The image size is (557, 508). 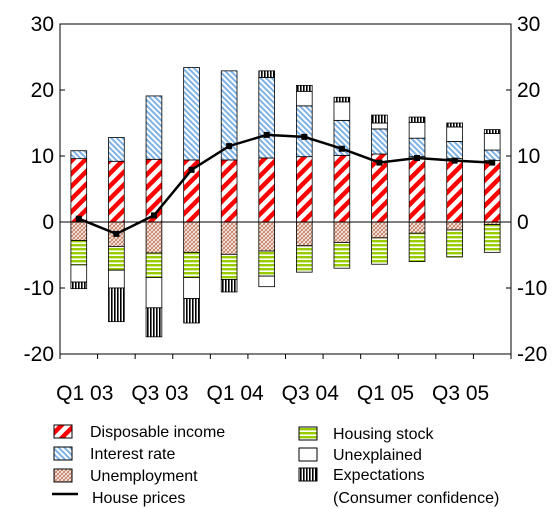 What do you see at coordinates (159, 393) in the screenshot?
I see `x-tick-label: Q3 03` at bounding box center [159, 393].